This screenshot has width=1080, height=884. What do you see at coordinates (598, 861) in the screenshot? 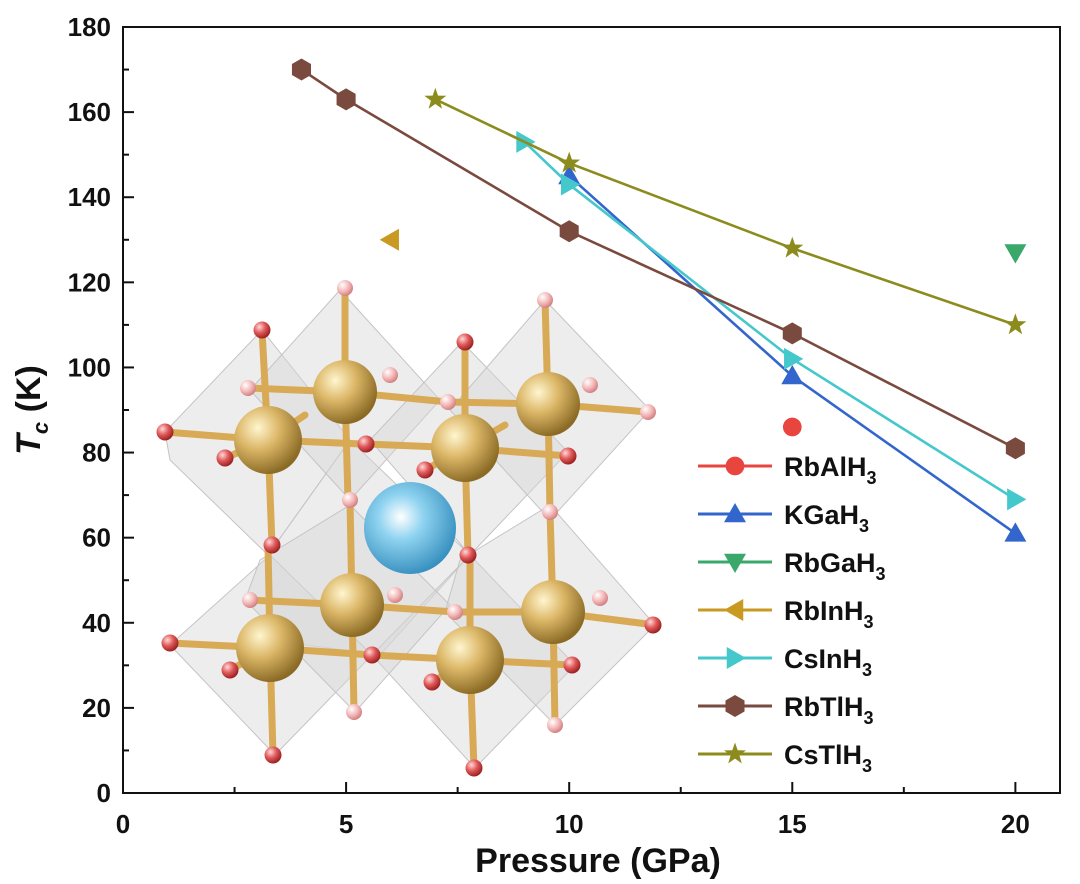
I see `x-axis-label: Pressure (GPa)` at bounding box center [598, 861].